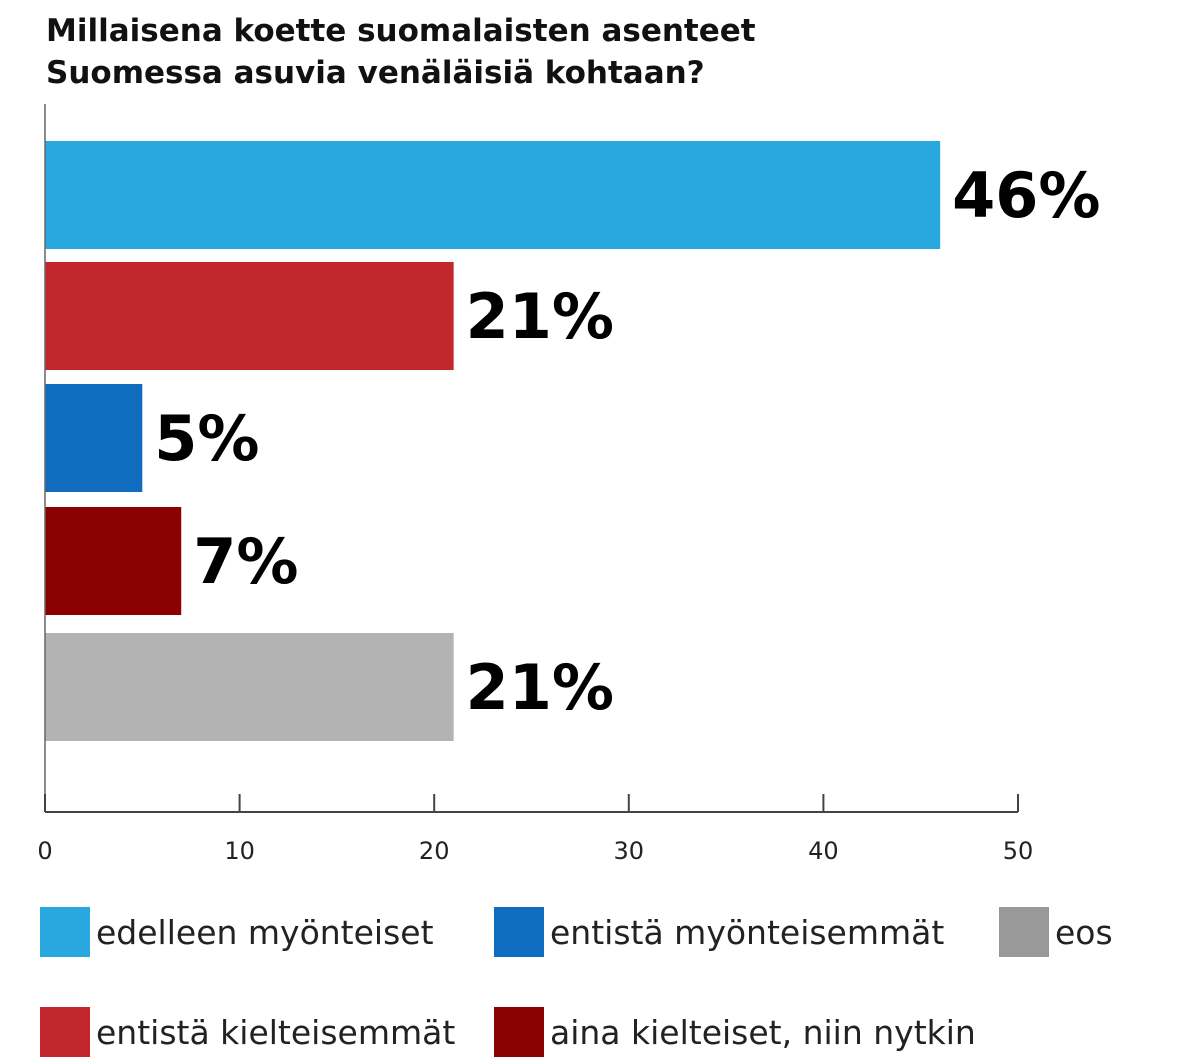 This screenshot has height=1063, width=1199. I want to click on legend-item-2: eos, so click(1056, 932).